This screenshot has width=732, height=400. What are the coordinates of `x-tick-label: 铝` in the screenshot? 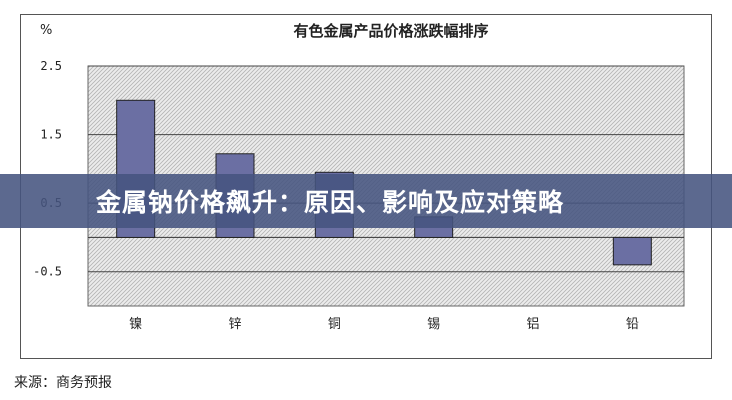 It's located at (532, 324).